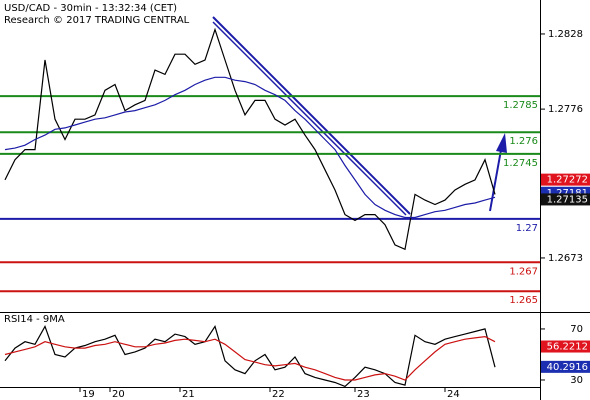  I want to click on level-label: 1.267, so click(523, 271).